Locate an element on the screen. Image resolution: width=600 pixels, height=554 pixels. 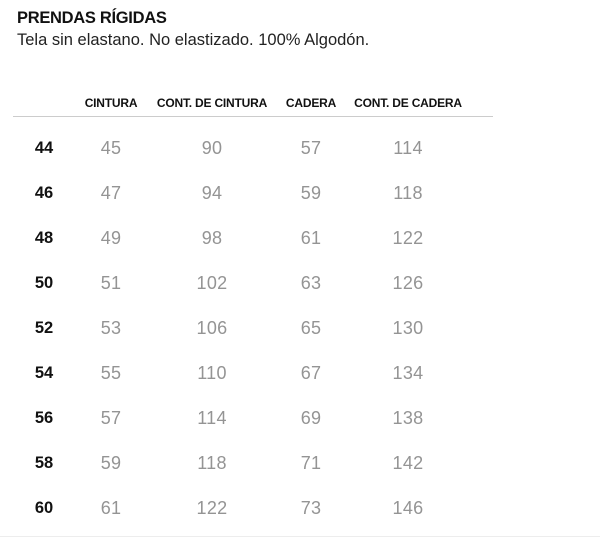
measurement-cell: 53 is located at coordinates (111, 328).